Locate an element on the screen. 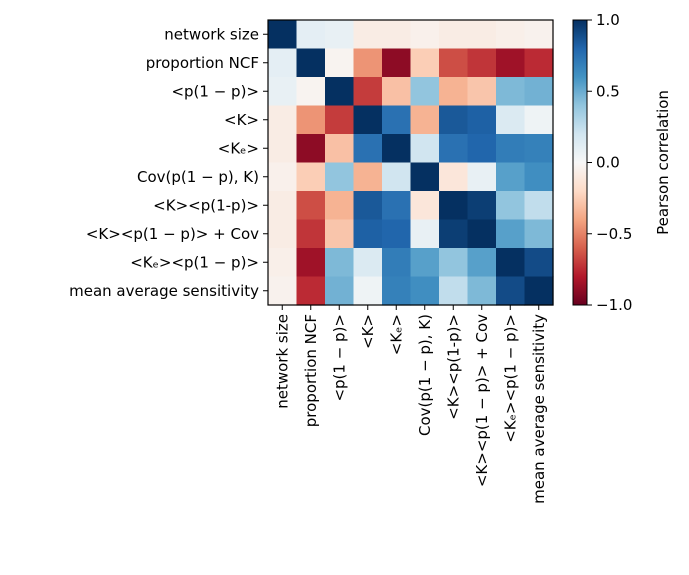 This screenshot has height=575, width=689. heatmap-cell-r5-c5 is located at coordinates (425, 177).